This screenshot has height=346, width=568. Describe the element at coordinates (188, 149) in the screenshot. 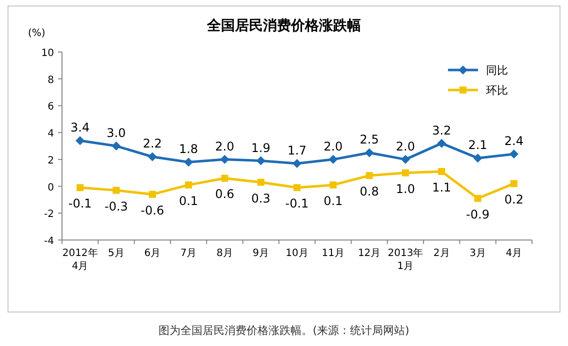

I see `data-label: 1.8` at that location.